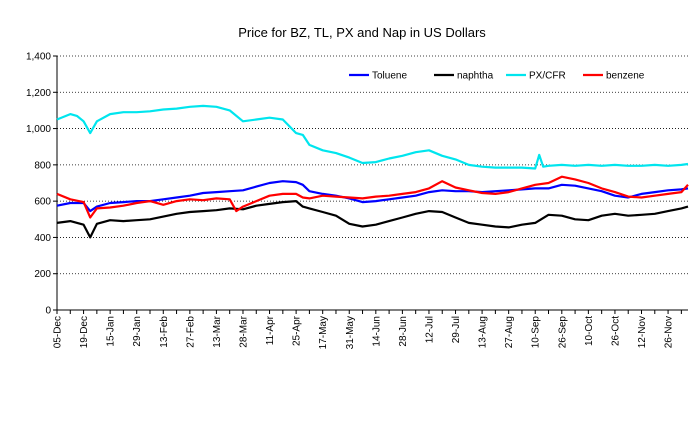 The image size is (700, 426). I want to click on x-tick-label-10: 17-May, so click(323, 332).